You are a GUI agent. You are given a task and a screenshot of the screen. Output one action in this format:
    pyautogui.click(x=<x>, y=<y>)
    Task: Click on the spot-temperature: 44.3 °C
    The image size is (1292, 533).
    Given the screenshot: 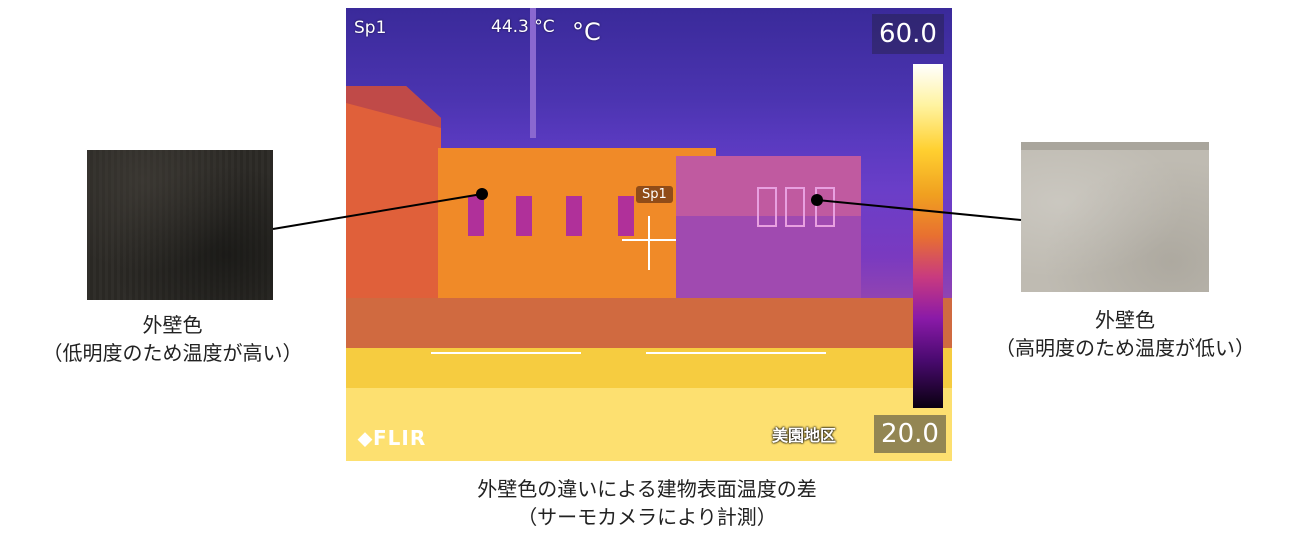 What is the action you would take?
    pyautogui.click(x=523, y=27)
    